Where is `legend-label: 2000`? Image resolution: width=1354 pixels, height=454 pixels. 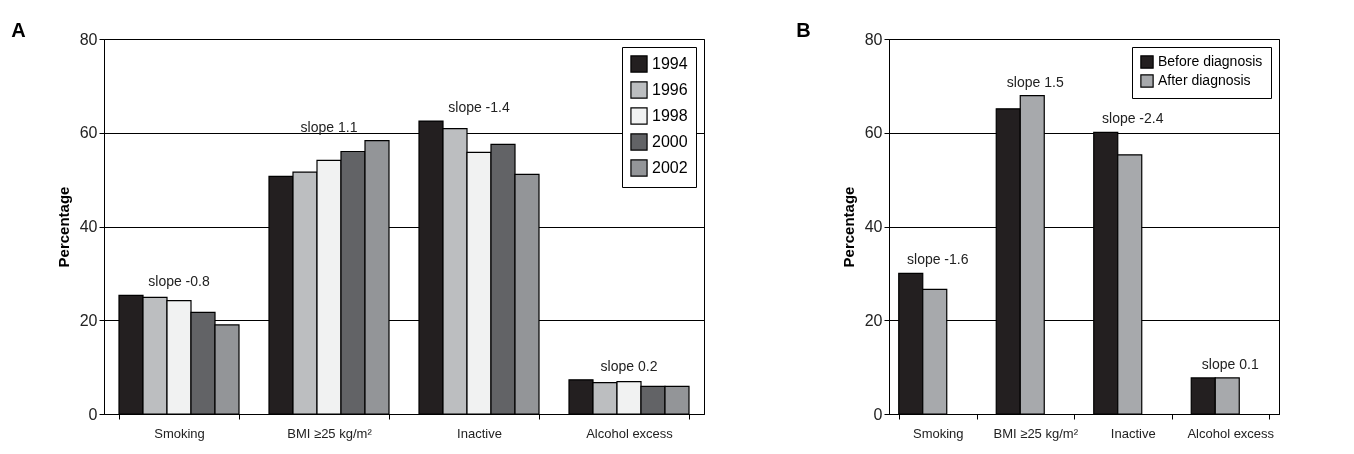 legend-label: 2000 is located at coordinates (670, 141).